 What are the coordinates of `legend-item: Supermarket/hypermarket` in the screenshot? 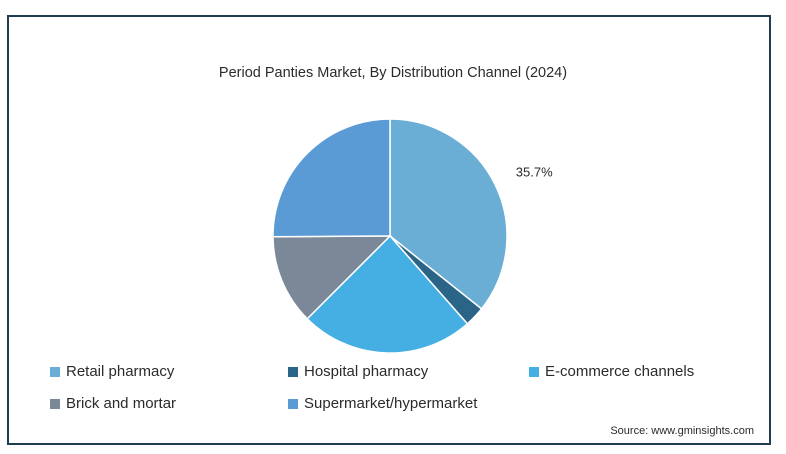 It's located at (382, 403).